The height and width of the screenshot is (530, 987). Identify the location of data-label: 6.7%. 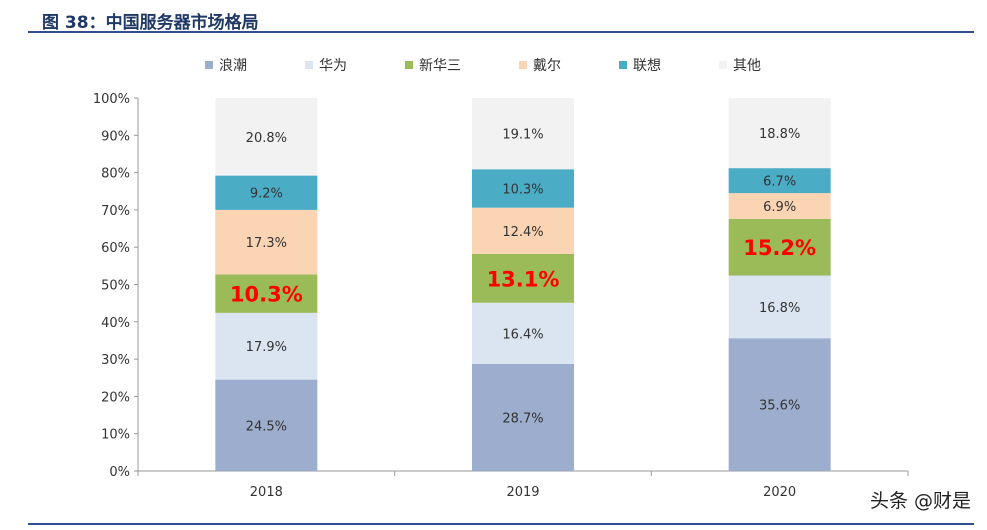
(779, 182).